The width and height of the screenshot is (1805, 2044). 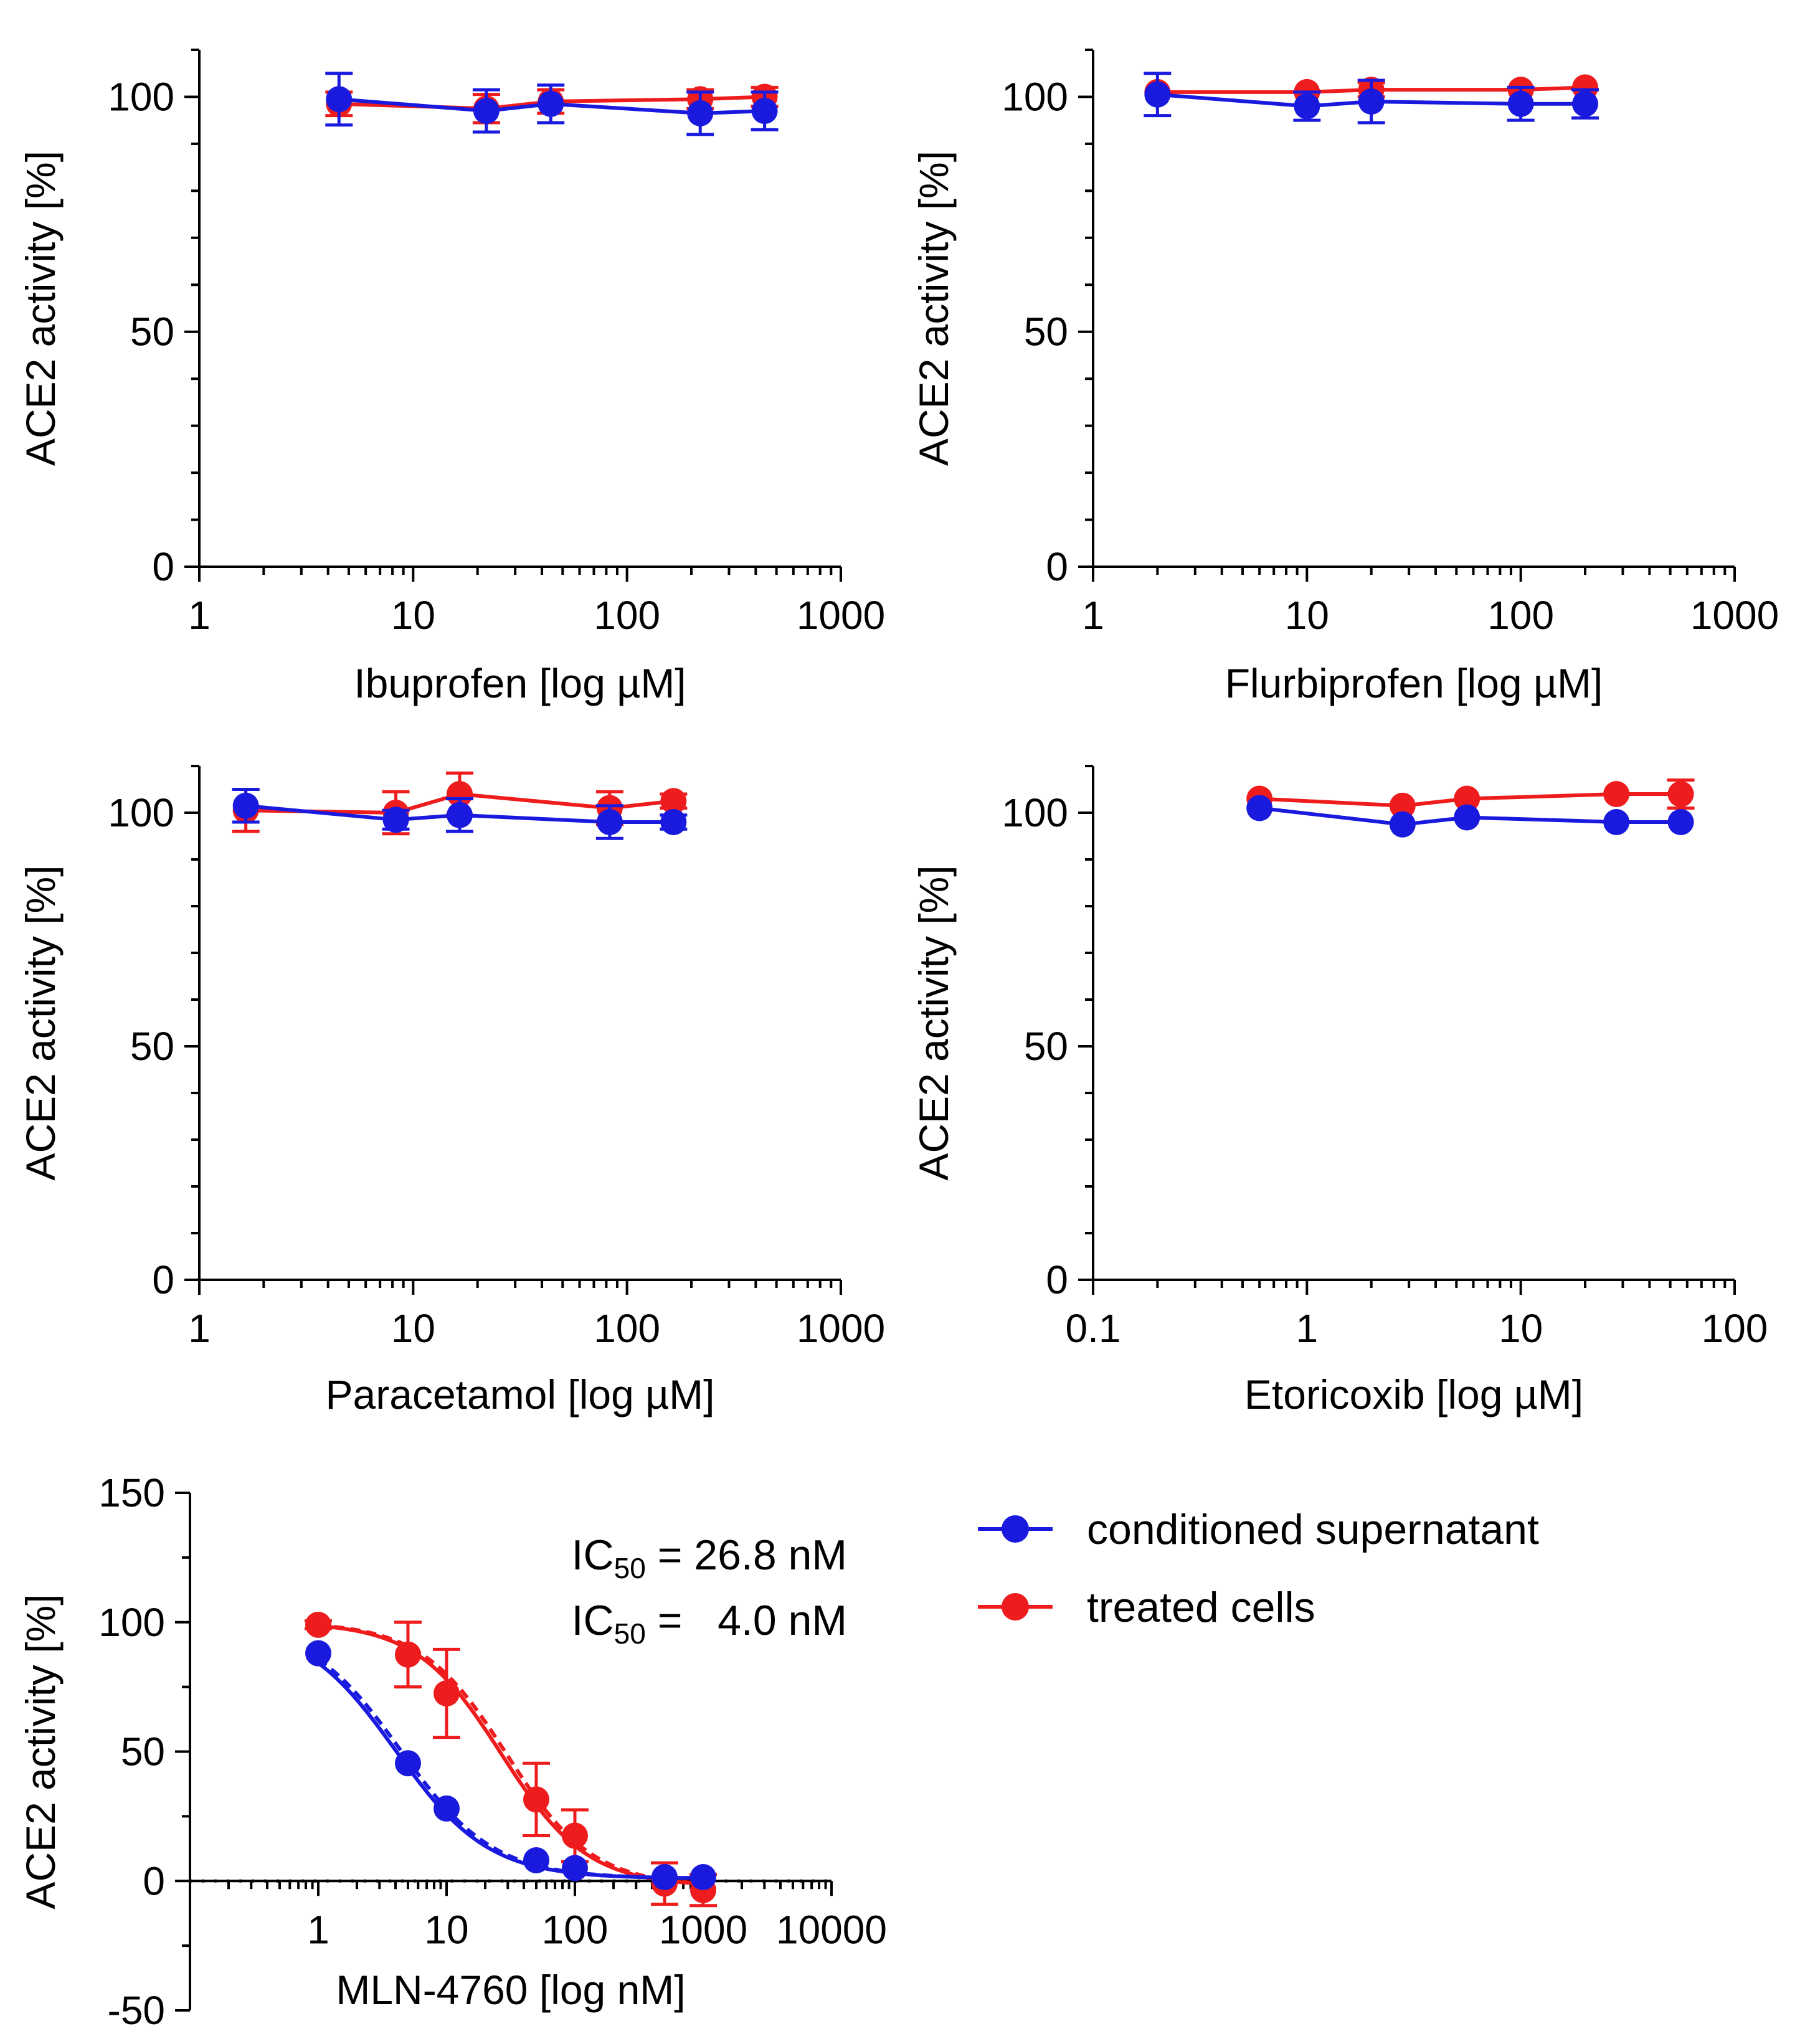 What do you see at coordinates (1093, 1329) in the screenshot?
I see `x-tick-label: 0.1` at bounding box center [1093, 1329].